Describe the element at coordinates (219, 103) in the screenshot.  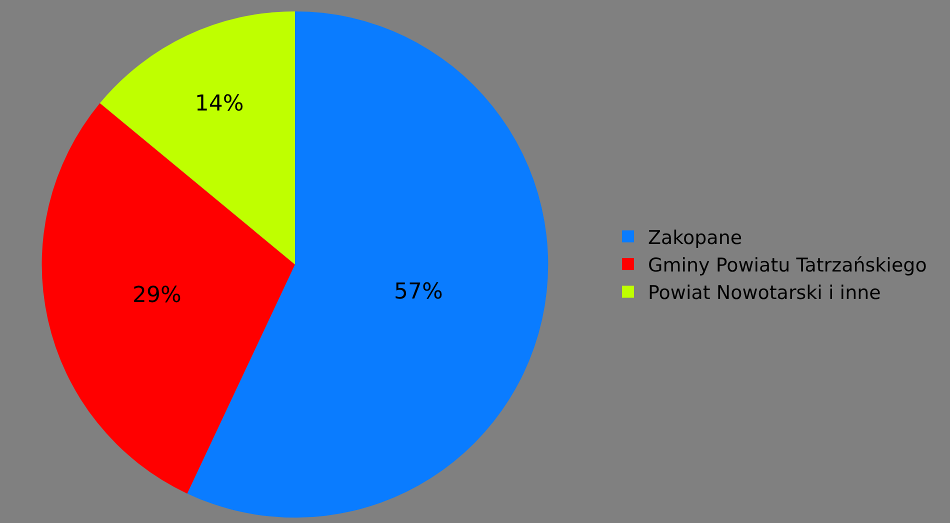
I see `data-label: 14%` at that location.